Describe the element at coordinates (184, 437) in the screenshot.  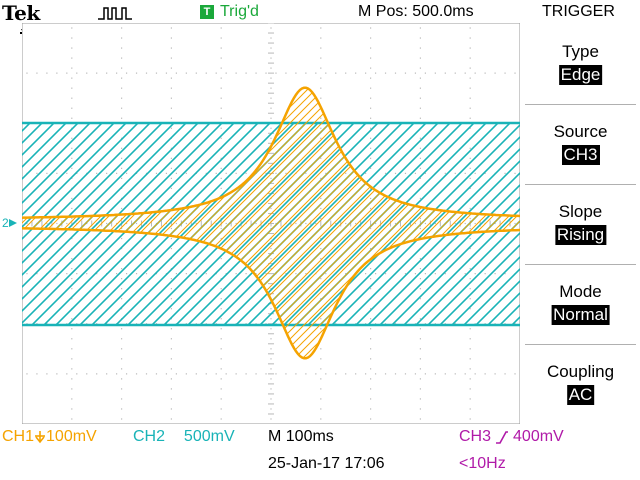
I see `ch2-status: CH2 500mV` at that location.